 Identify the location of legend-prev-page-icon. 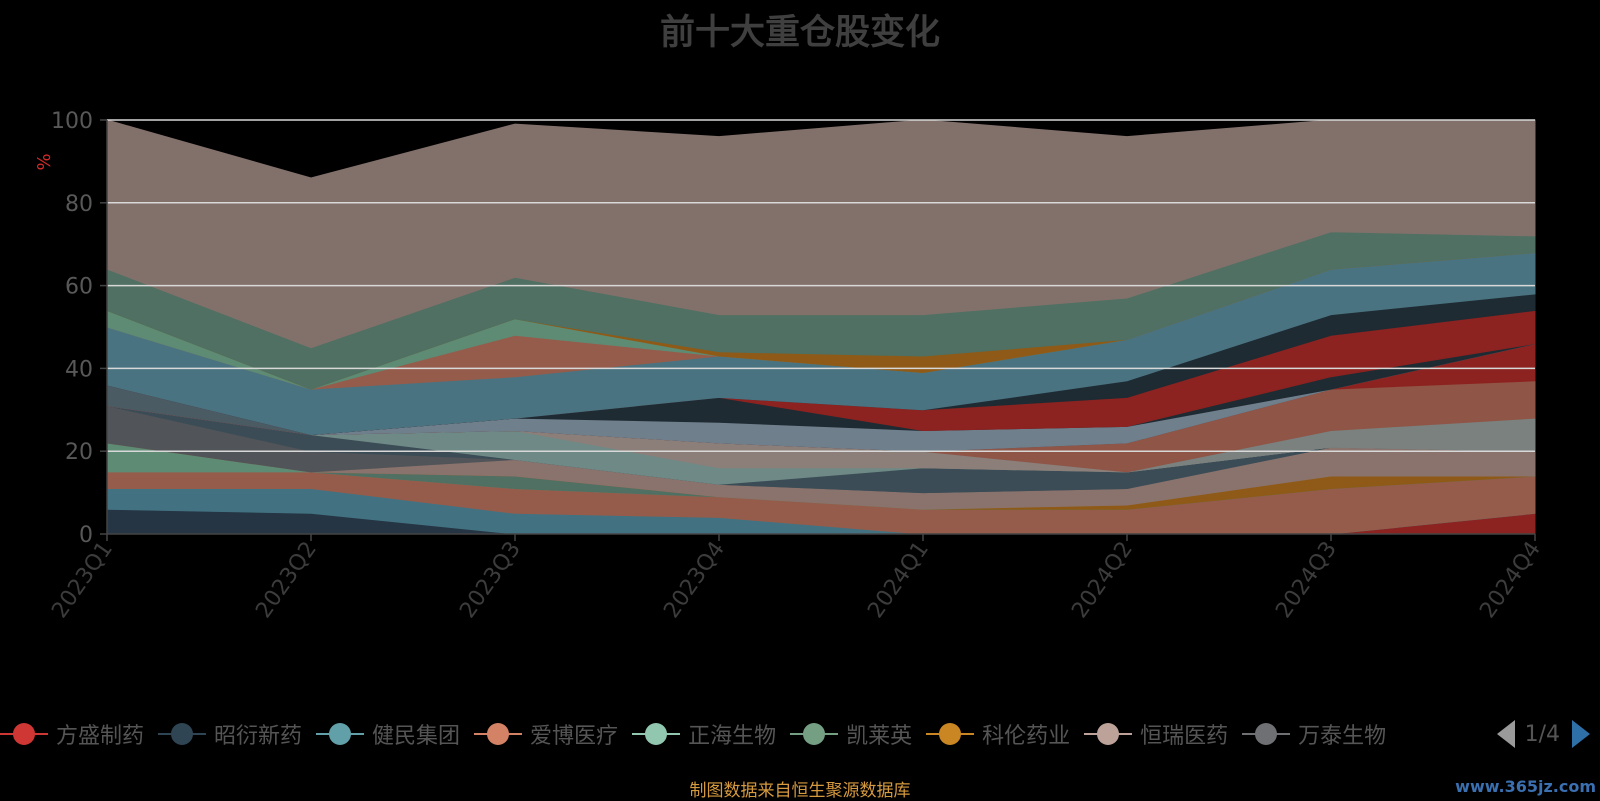
(1505, 734).